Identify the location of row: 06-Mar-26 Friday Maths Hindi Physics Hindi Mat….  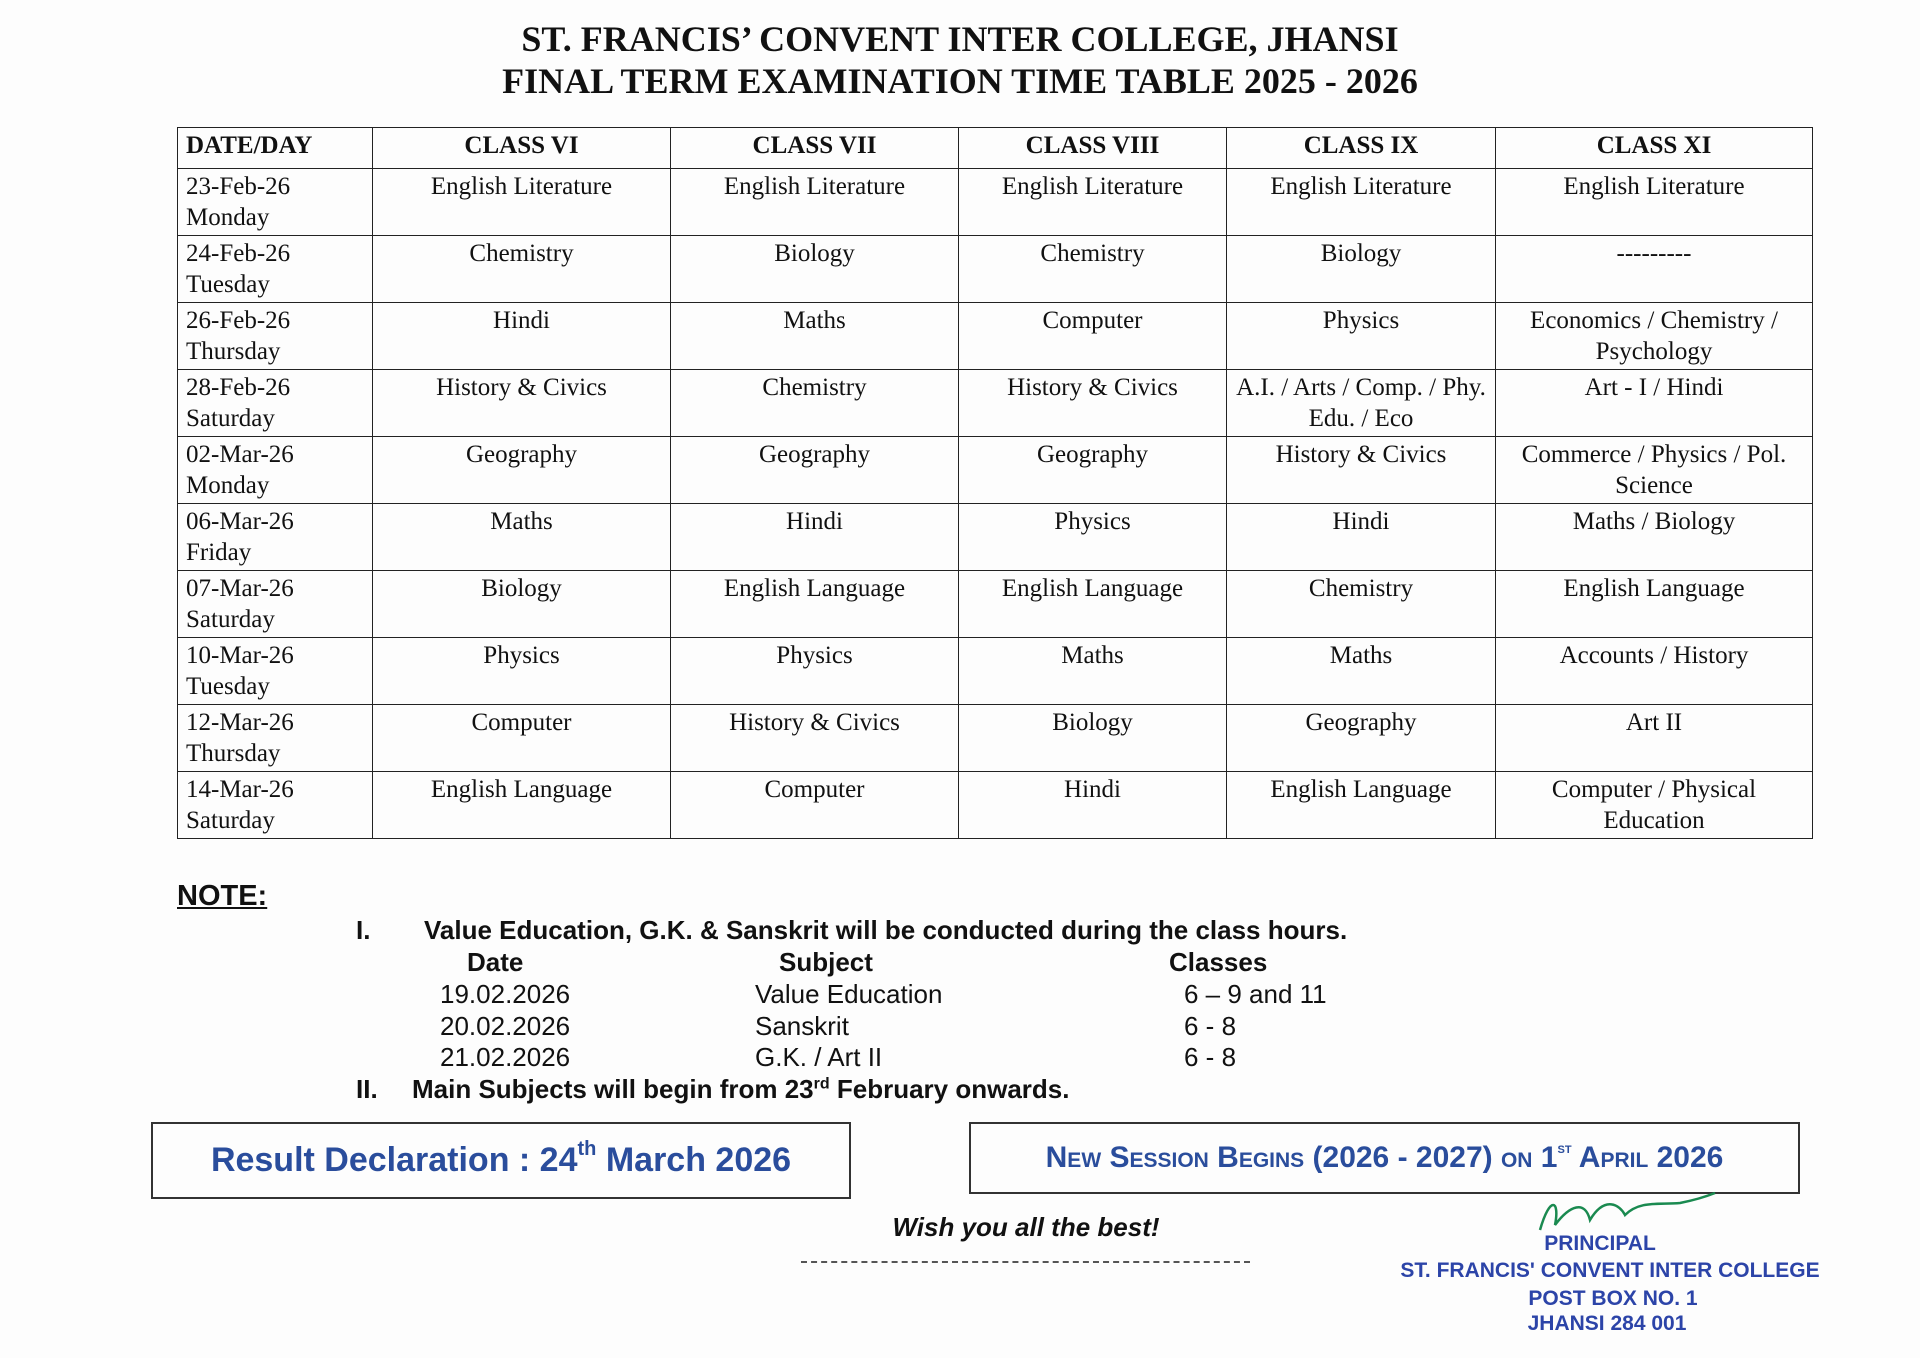
(995, 537).